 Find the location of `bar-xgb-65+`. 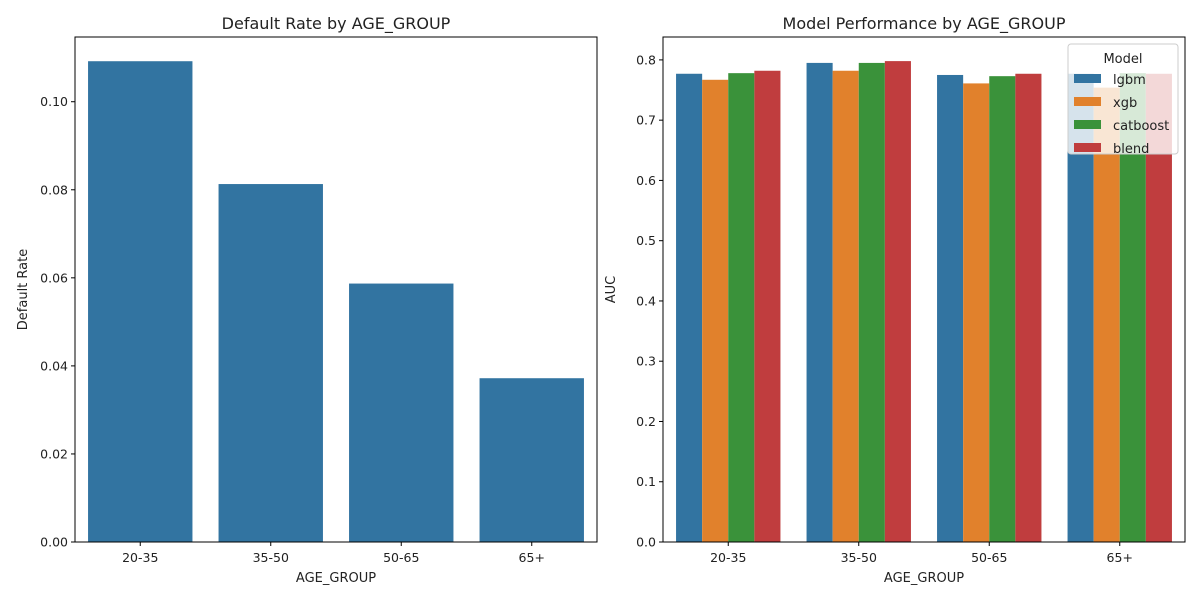

bar-xgb-65+ is located at coordinates (1106, 315).